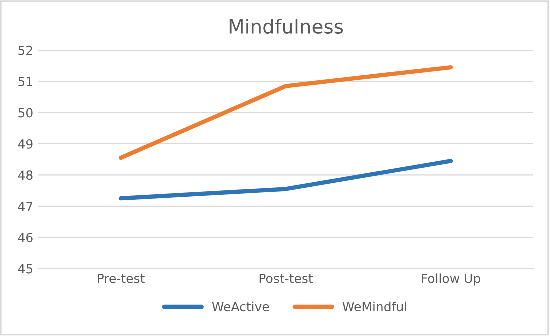  What do you see at coordinates (287, 26) in the screenshot?
I see `chart-title: Mindfulness` at bounding box center [287, 26].